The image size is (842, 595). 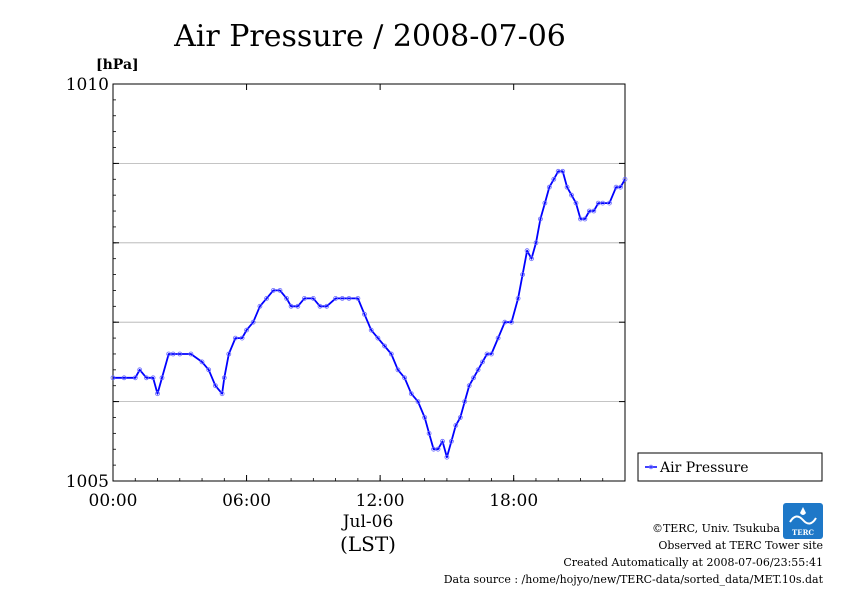 I want to click on x-axis-title: (LST), so click(x=368, y=544).